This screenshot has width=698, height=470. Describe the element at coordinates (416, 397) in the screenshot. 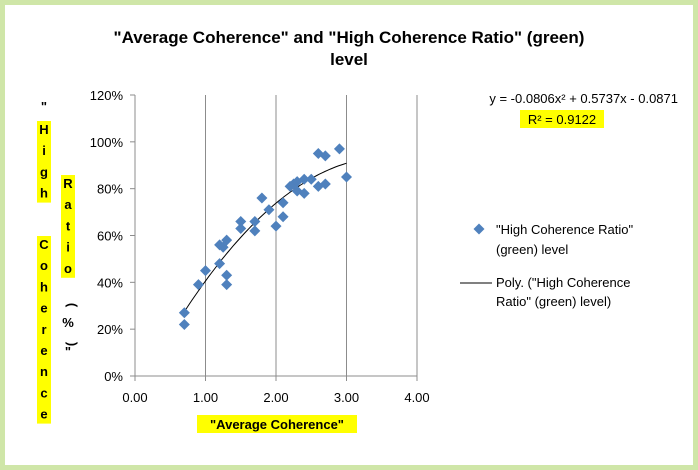

I see `x-tick-label: 4.00` at that location.